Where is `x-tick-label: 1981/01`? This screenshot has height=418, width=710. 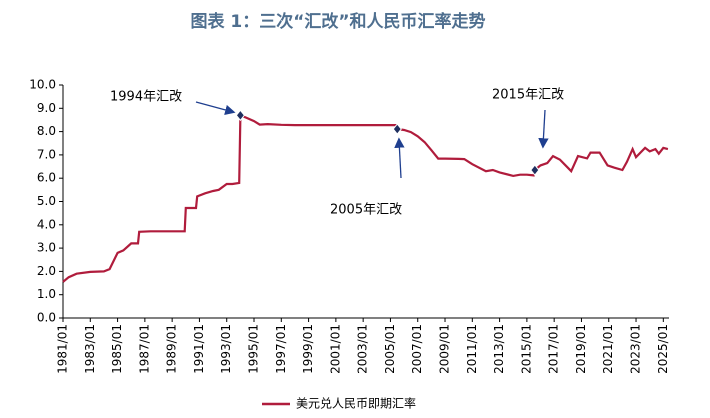 x-tick-label: 1981/01 is located at coordinates (63, 349).